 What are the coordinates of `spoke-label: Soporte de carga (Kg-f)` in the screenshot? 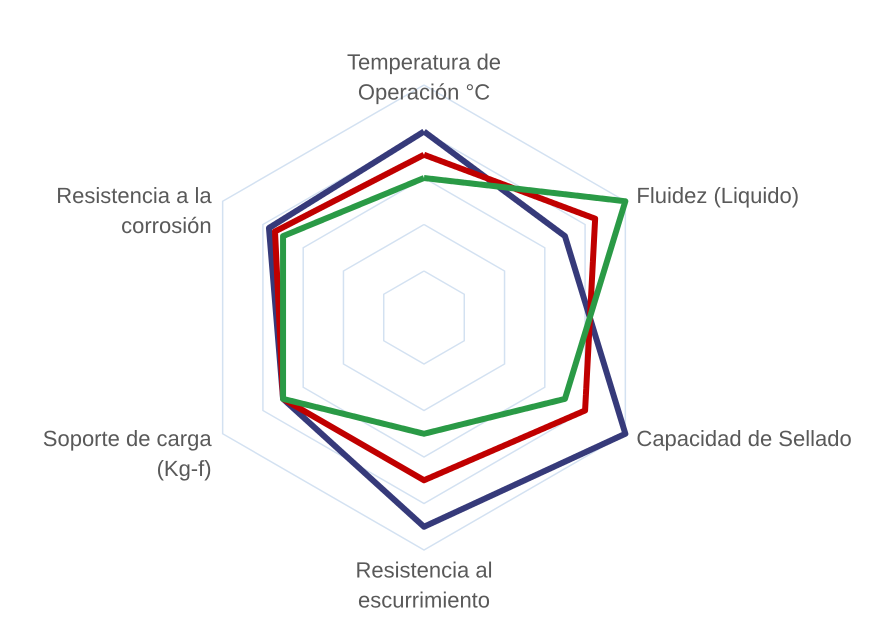 It's located at (127, 453).